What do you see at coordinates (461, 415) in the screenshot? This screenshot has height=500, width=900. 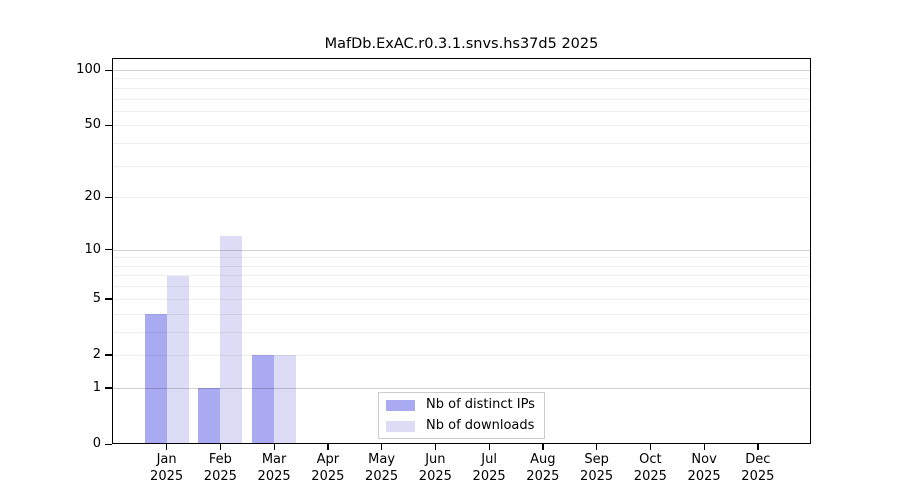 I see `legend: Nb of distinct IPs Nb of downloads` at bounding box center [461, 415].